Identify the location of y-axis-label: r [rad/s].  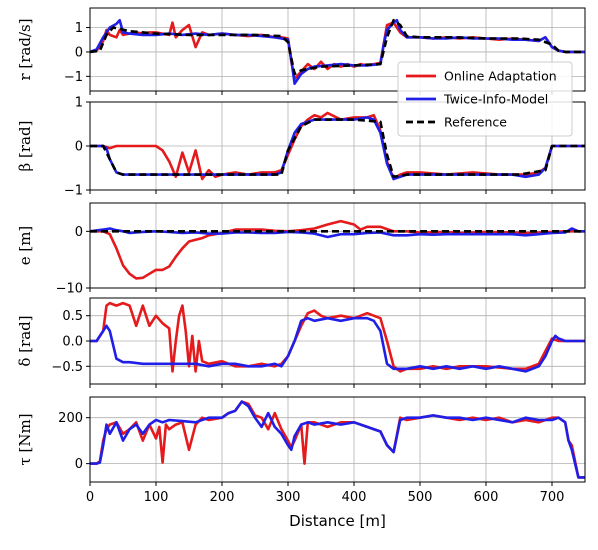
(25, 49).